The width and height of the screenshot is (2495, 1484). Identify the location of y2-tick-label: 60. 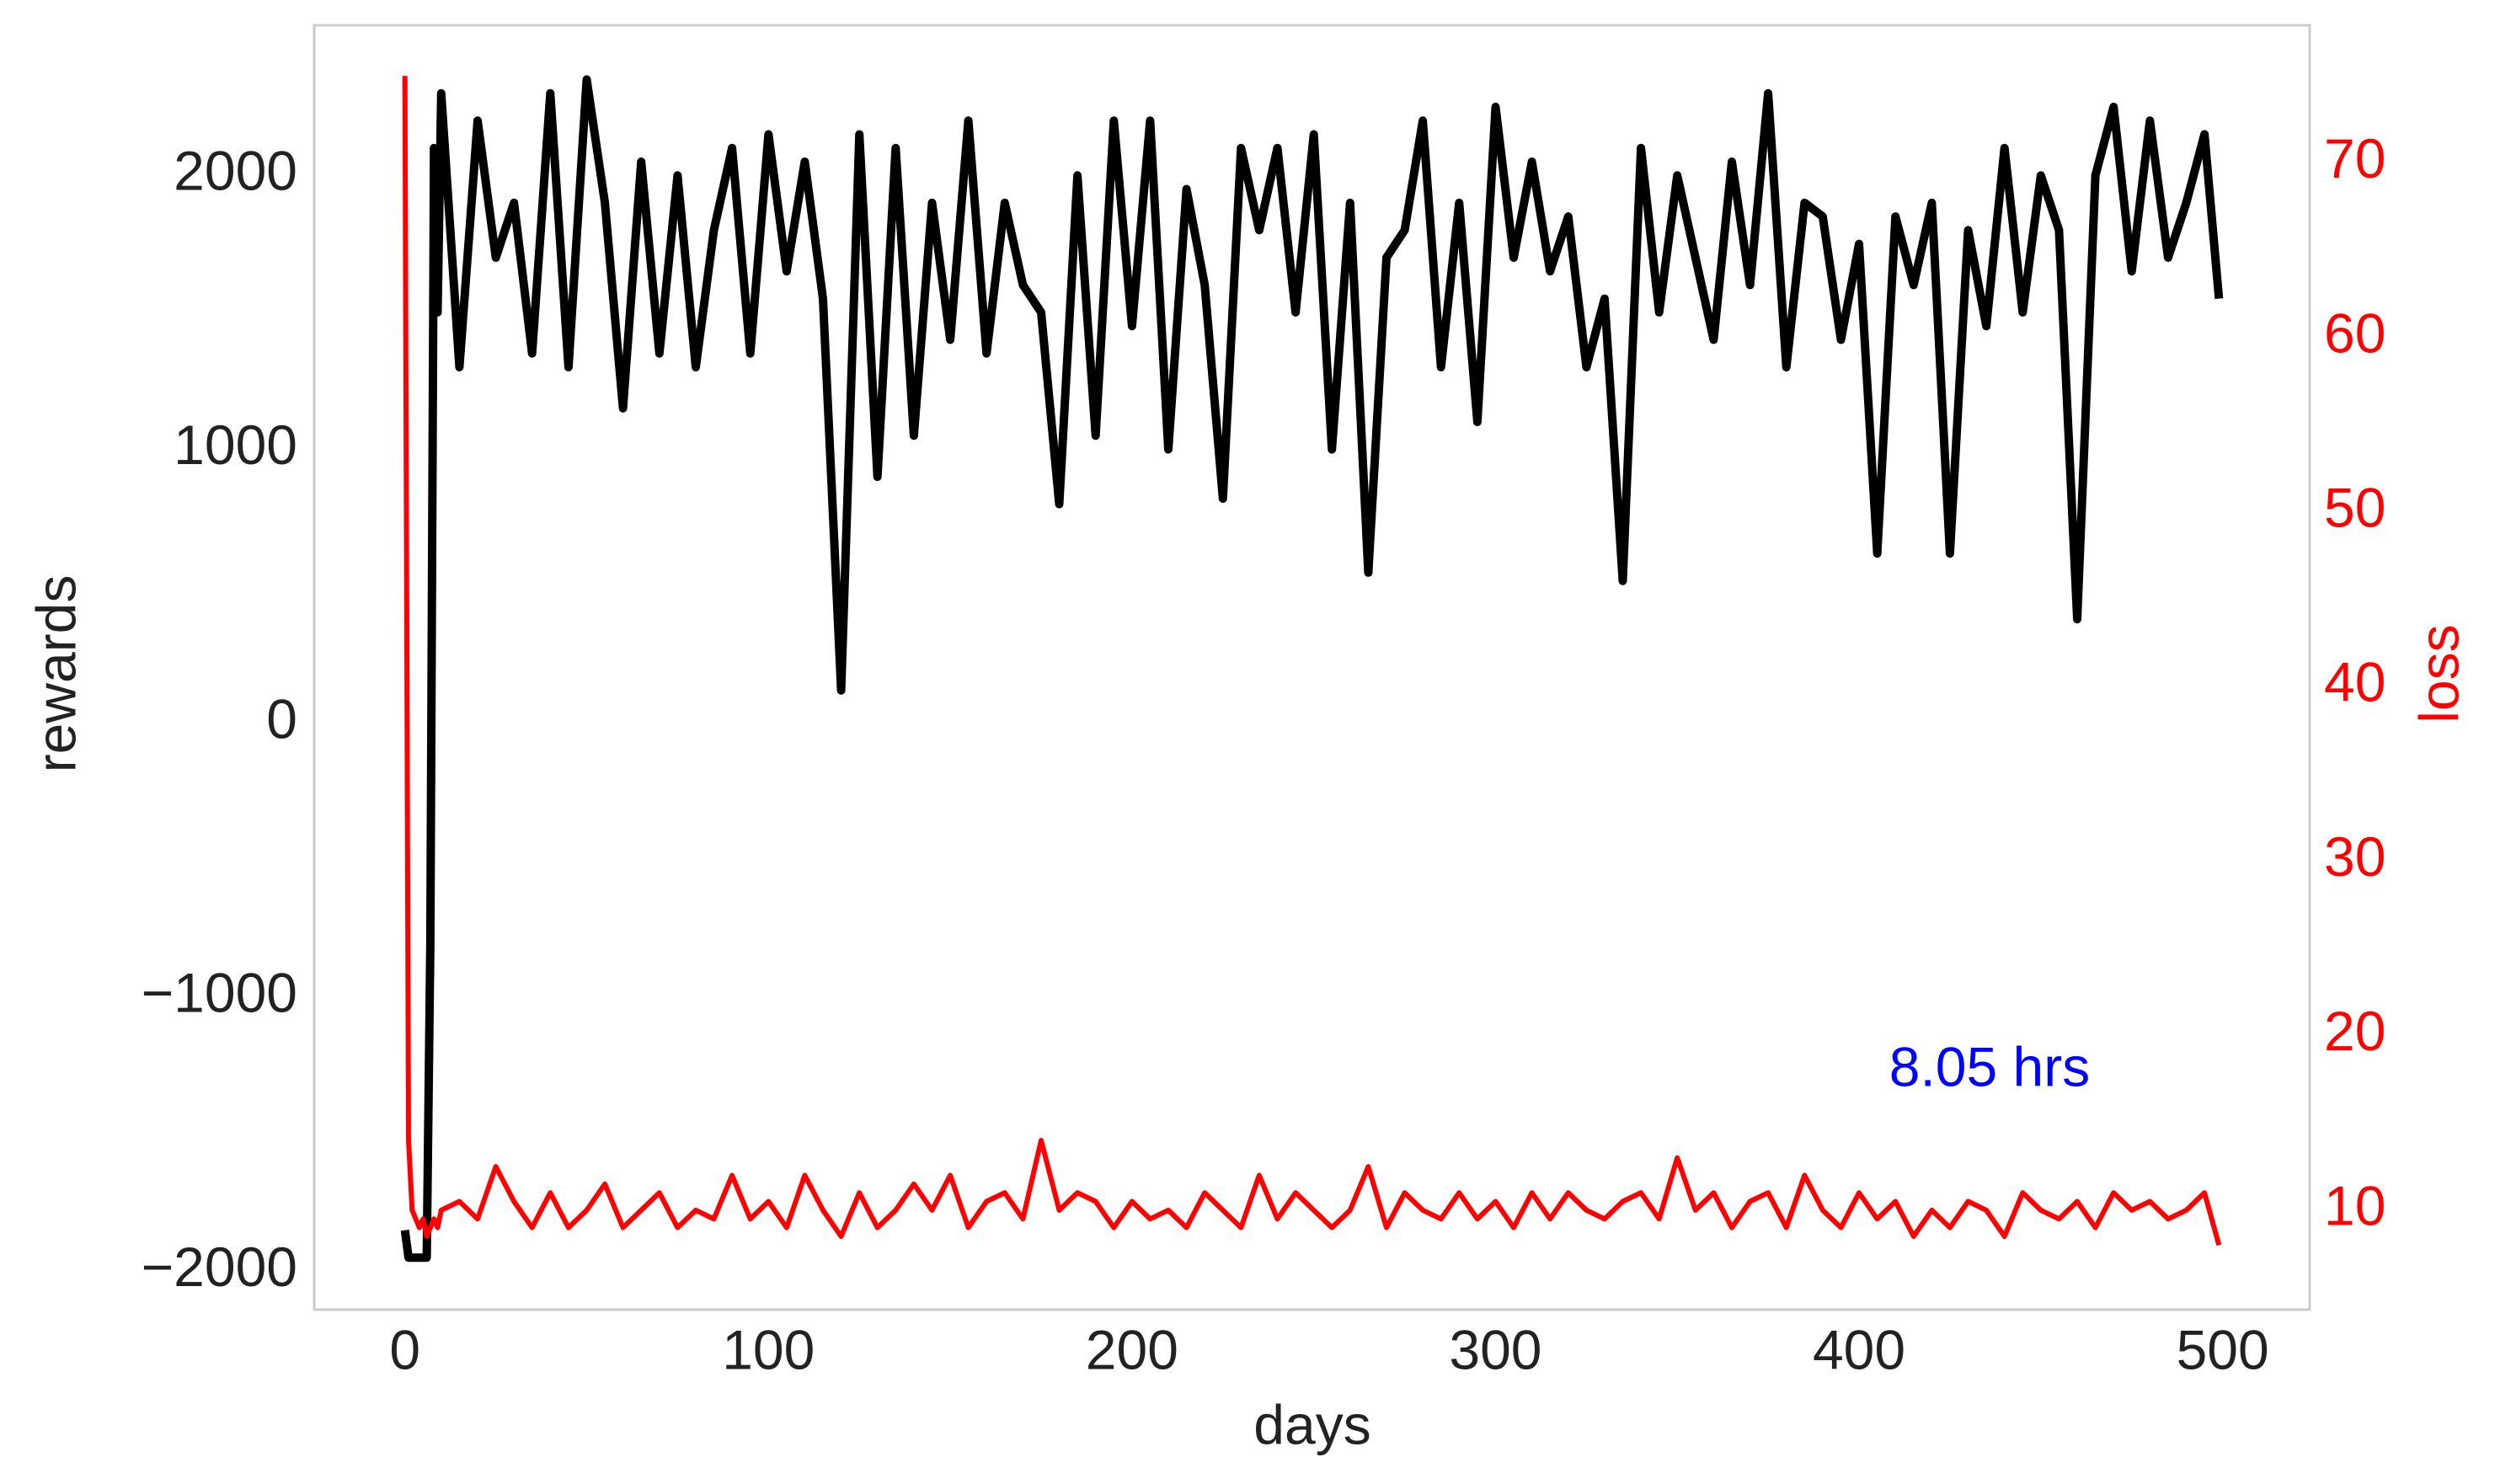
(2354, 333).